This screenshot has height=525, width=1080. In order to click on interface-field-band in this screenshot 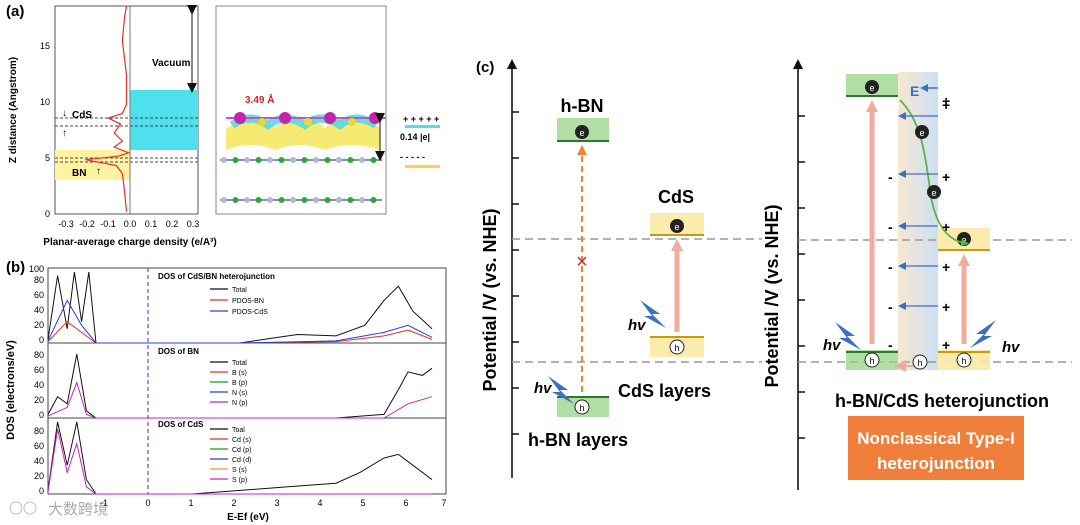, I will do `click(918, 221)`.